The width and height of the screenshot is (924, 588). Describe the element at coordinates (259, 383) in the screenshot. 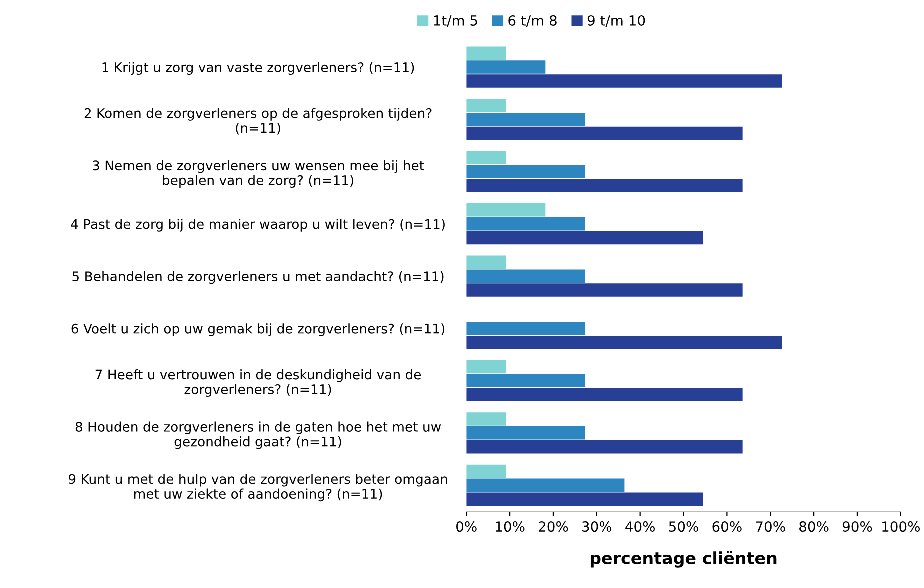

I see `y-tick-label: 7 Heeft u vertrouwen in de deskundigheid van de zorgverleners? (n=11)` at that location.